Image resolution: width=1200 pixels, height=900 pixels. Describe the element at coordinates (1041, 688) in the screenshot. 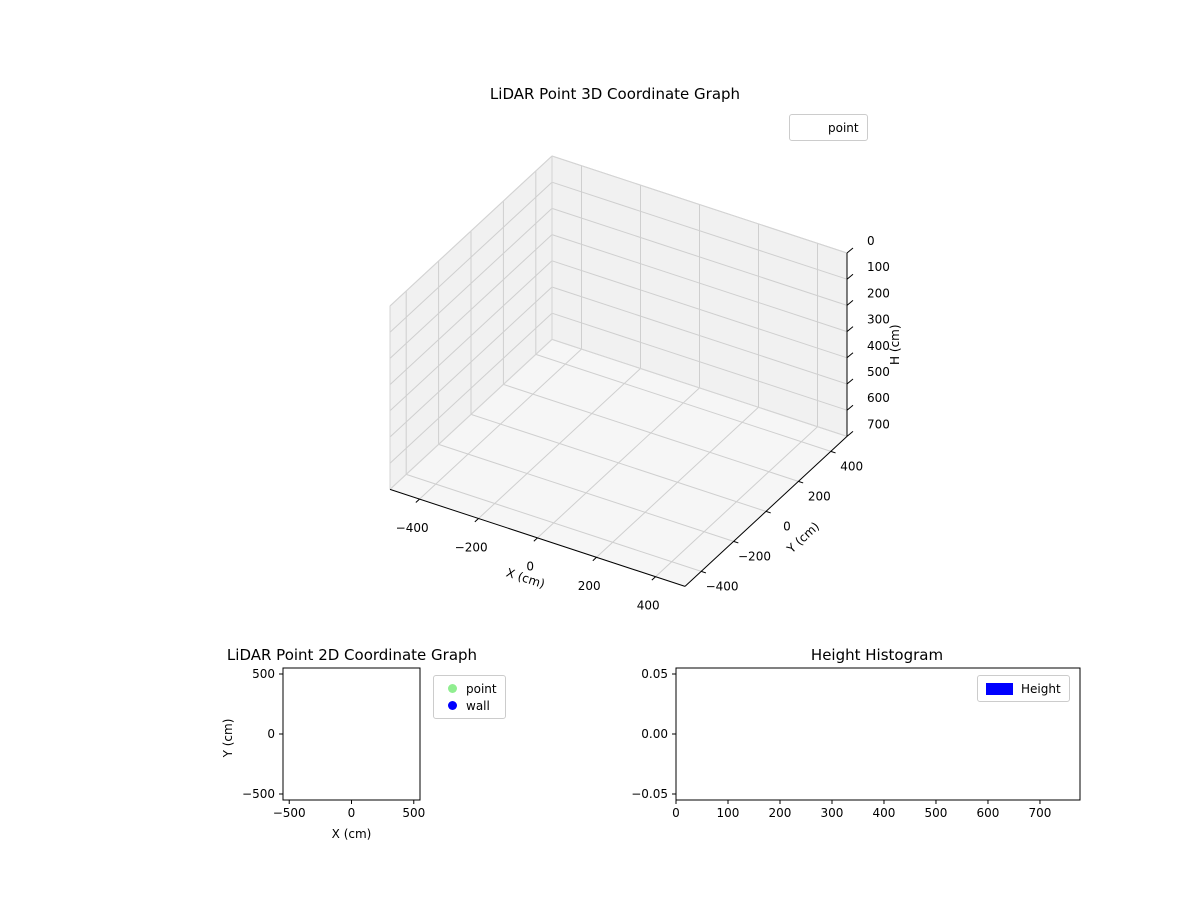

I see `legend-label-height: Height` at that location.